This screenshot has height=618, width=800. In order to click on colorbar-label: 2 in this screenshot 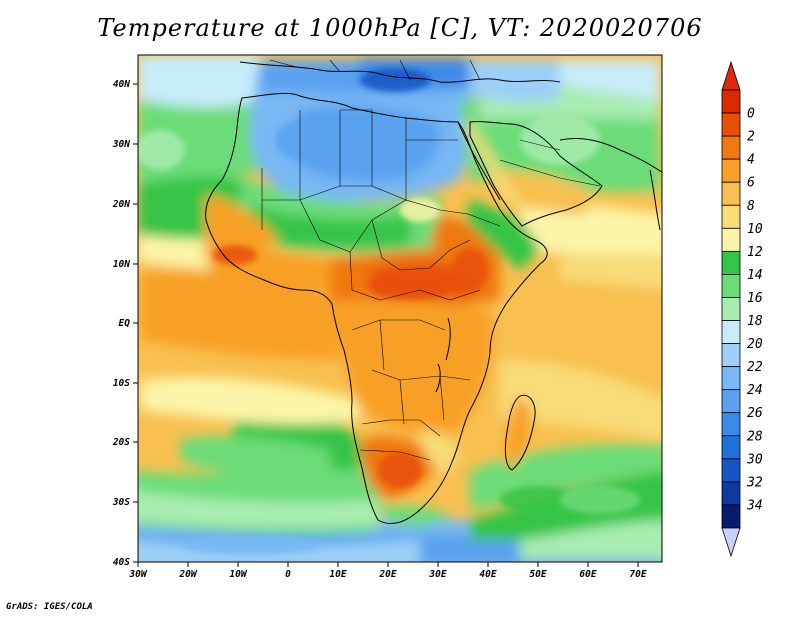, I will do `click(751, 137)`.